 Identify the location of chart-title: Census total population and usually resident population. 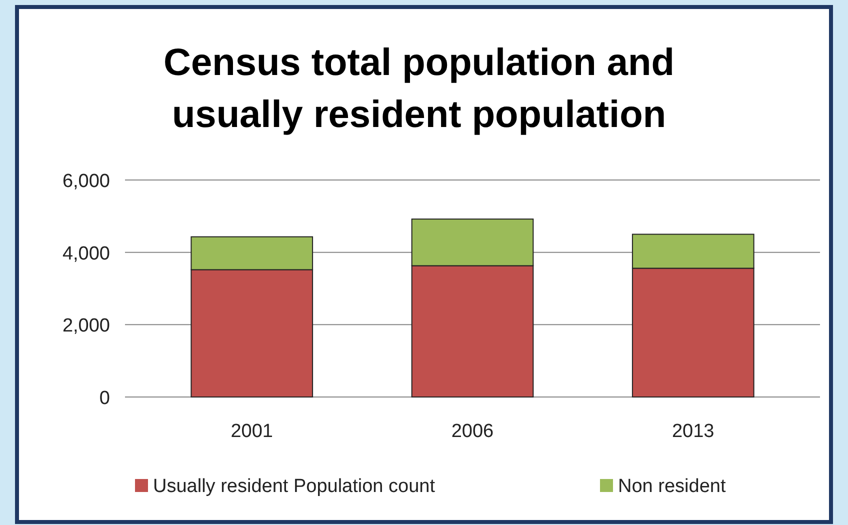
(419, 89).